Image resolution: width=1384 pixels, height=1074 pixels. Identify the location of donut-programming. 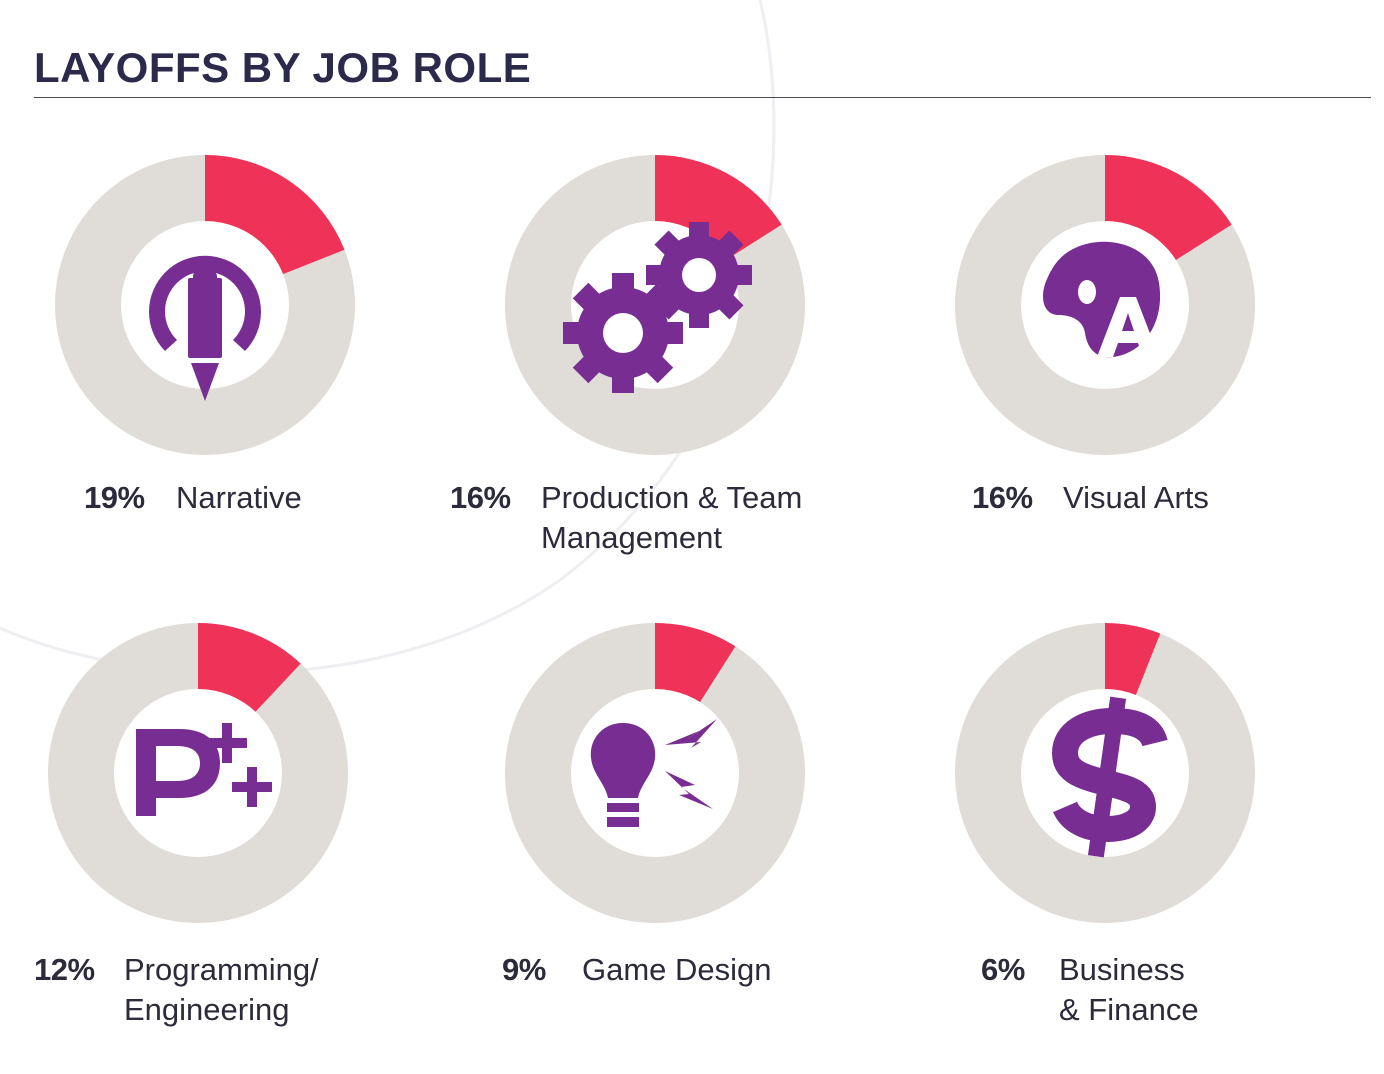
(198, 773).